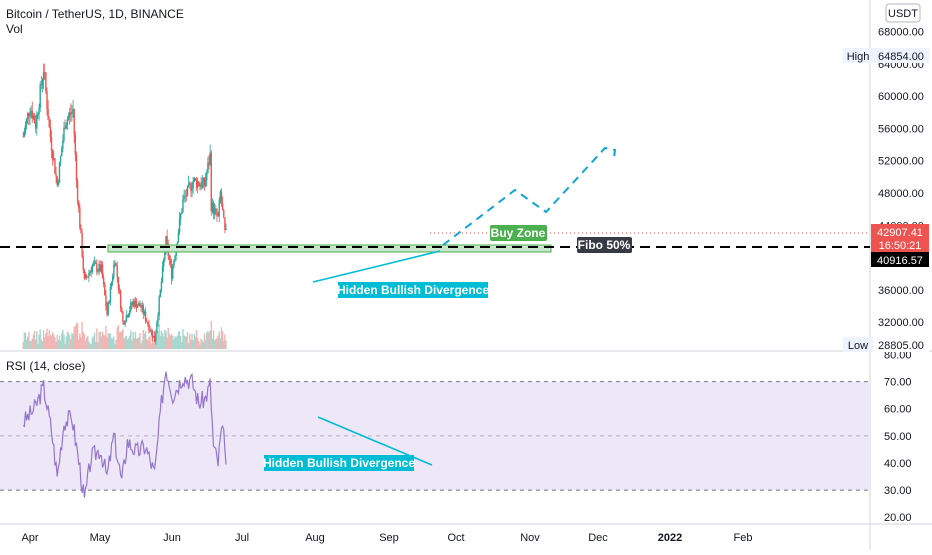 This screenshot has height=555, width=932. I want to click on price-divergence-line, so click(376, 266).